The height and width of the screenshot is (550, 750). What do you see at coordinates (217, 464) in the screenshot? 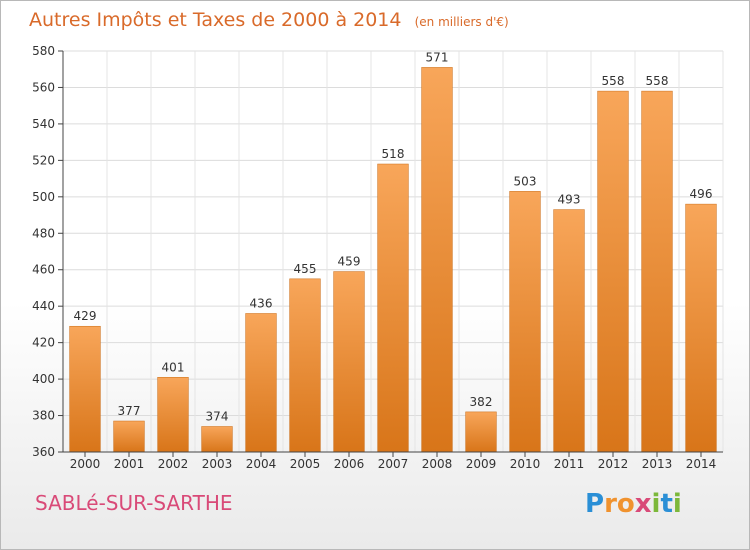
I see `x-tick-label: 2003` at bounding box center [217, 464].